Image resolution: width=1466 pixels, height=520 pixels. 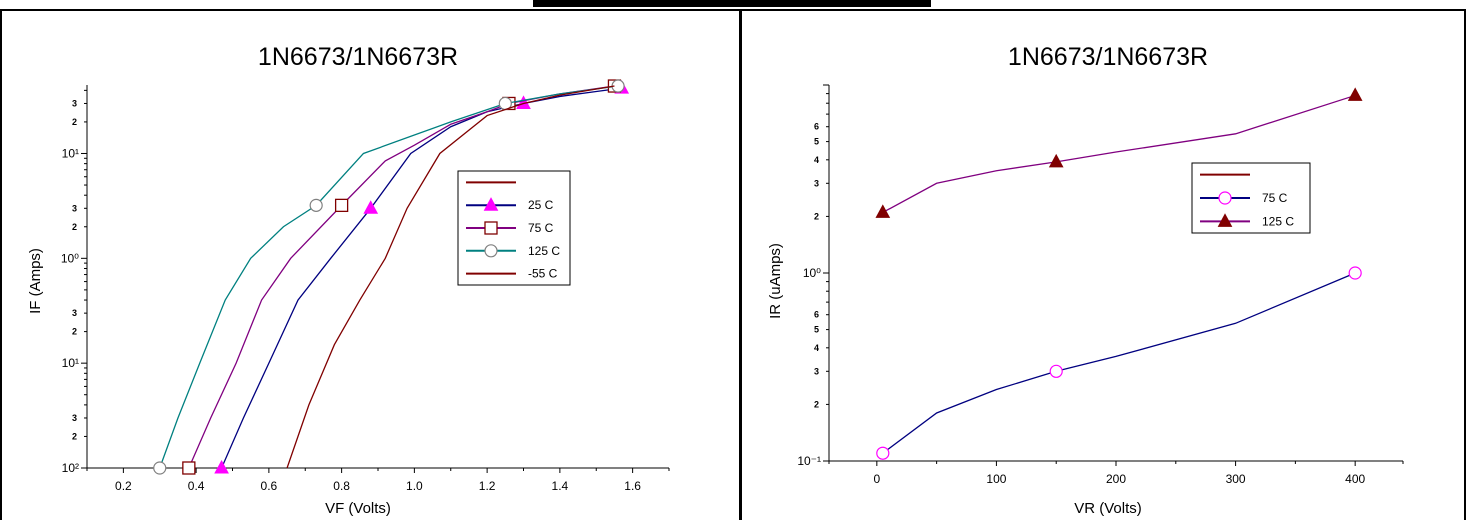 What do you see at coordinates (1236, 479) in the screenshot?
I see `x-tick-label: 300` at bounding box center [1236, 479].